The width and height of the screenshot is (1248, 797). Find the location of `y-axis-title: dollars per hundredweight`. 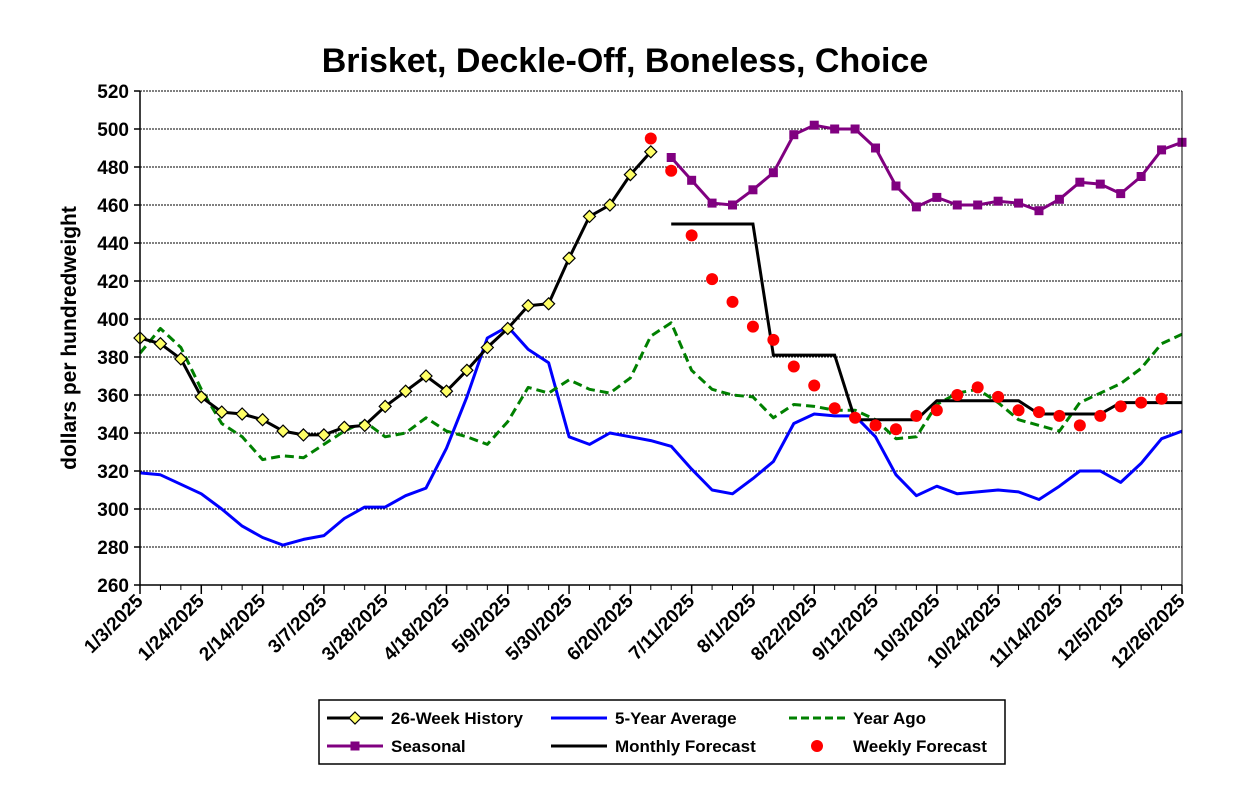

y-axis-title: dollars per hundredweight is located at coordinates (69, 338).